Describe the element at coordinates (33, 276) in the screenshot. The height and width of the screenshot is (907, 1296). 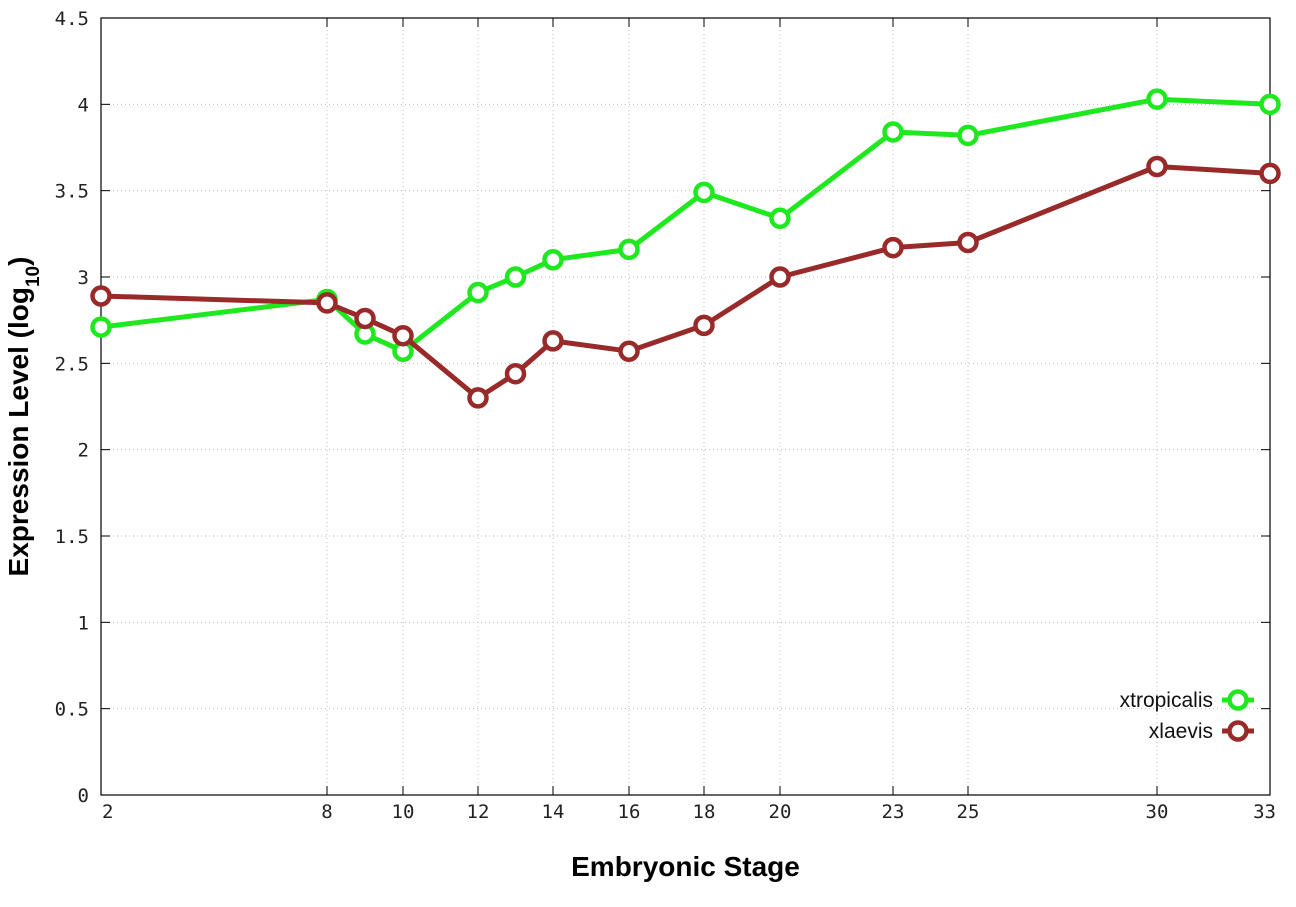
I see `y-axis-title-subscript: 10` at that location.